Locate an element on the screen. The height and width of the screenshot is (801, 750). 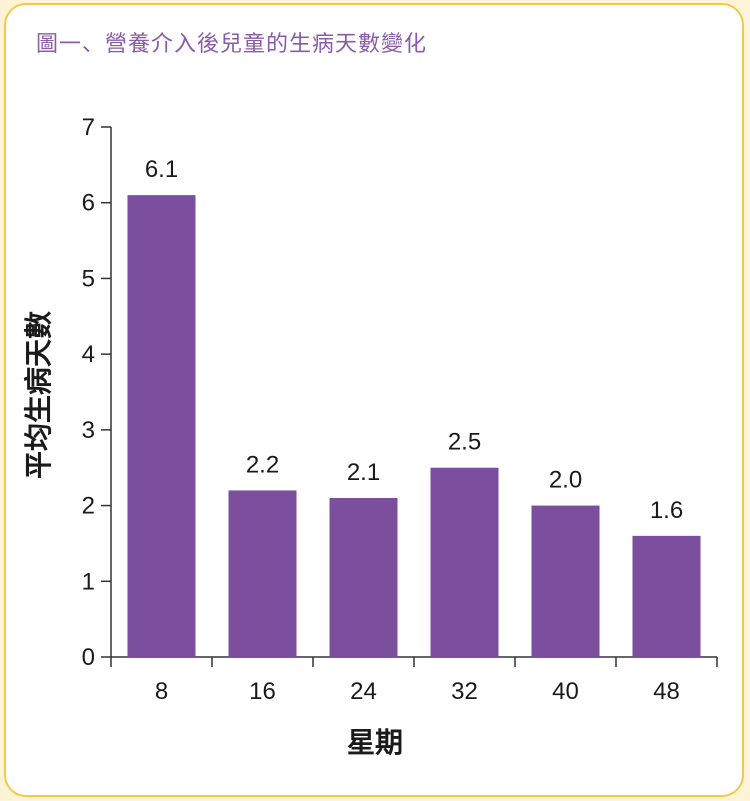
bar-value-label: 1.6 is located at coordinates (666, 510).